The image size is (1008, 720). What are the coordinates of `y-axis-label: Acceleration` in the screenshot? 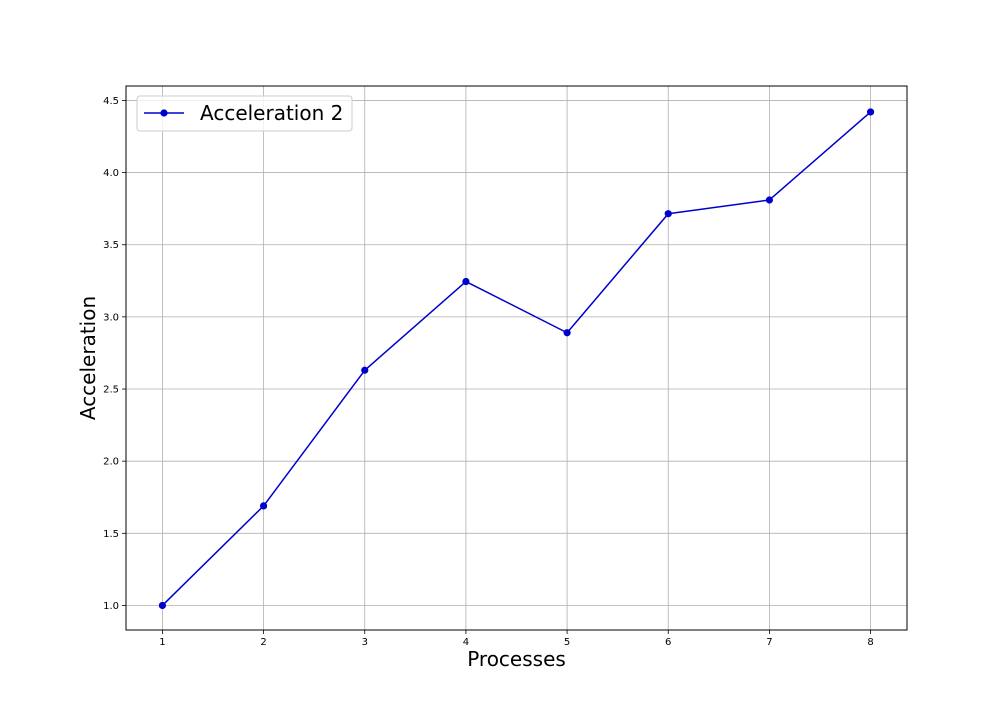 It's located at (88, 358).